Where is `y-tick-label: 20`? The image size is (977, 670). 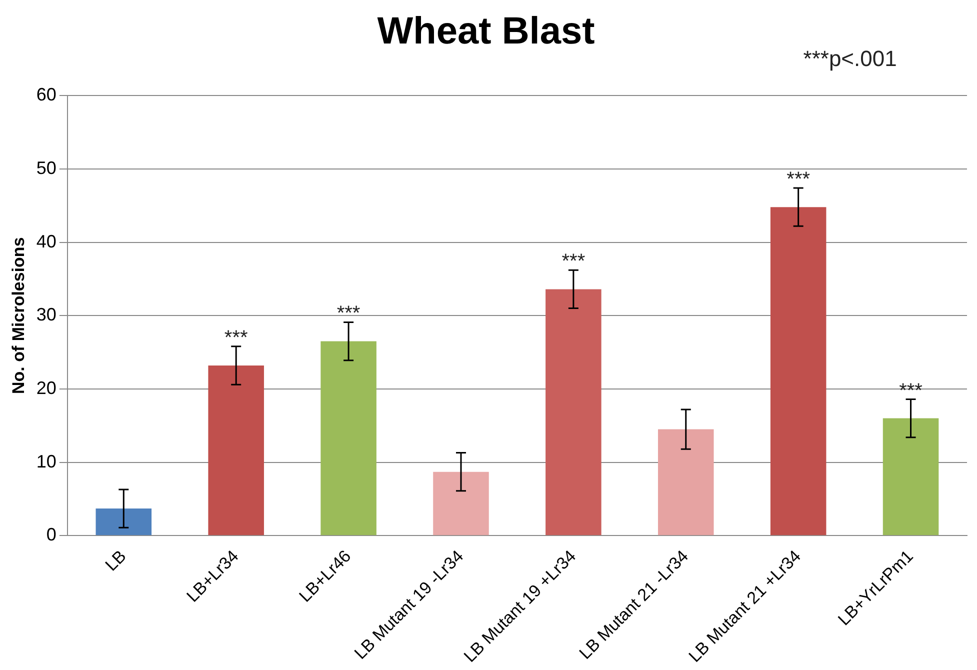 y-tick-label: 20 is located at coordinates (46, 388).